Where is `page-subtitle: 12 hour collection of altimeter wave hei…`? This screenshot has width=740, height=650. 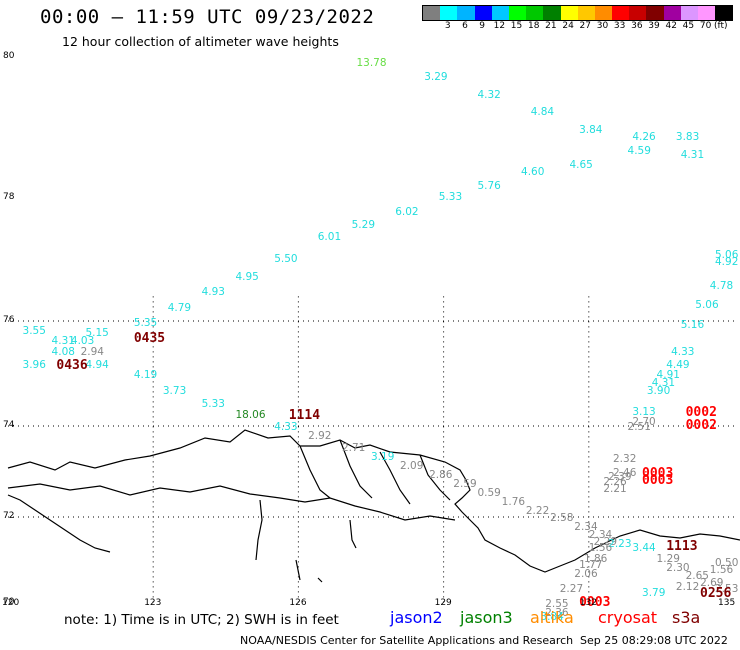 page-subtitle: 12 hour collection of altimeter wave hei… is located at coordinates (200, 41).